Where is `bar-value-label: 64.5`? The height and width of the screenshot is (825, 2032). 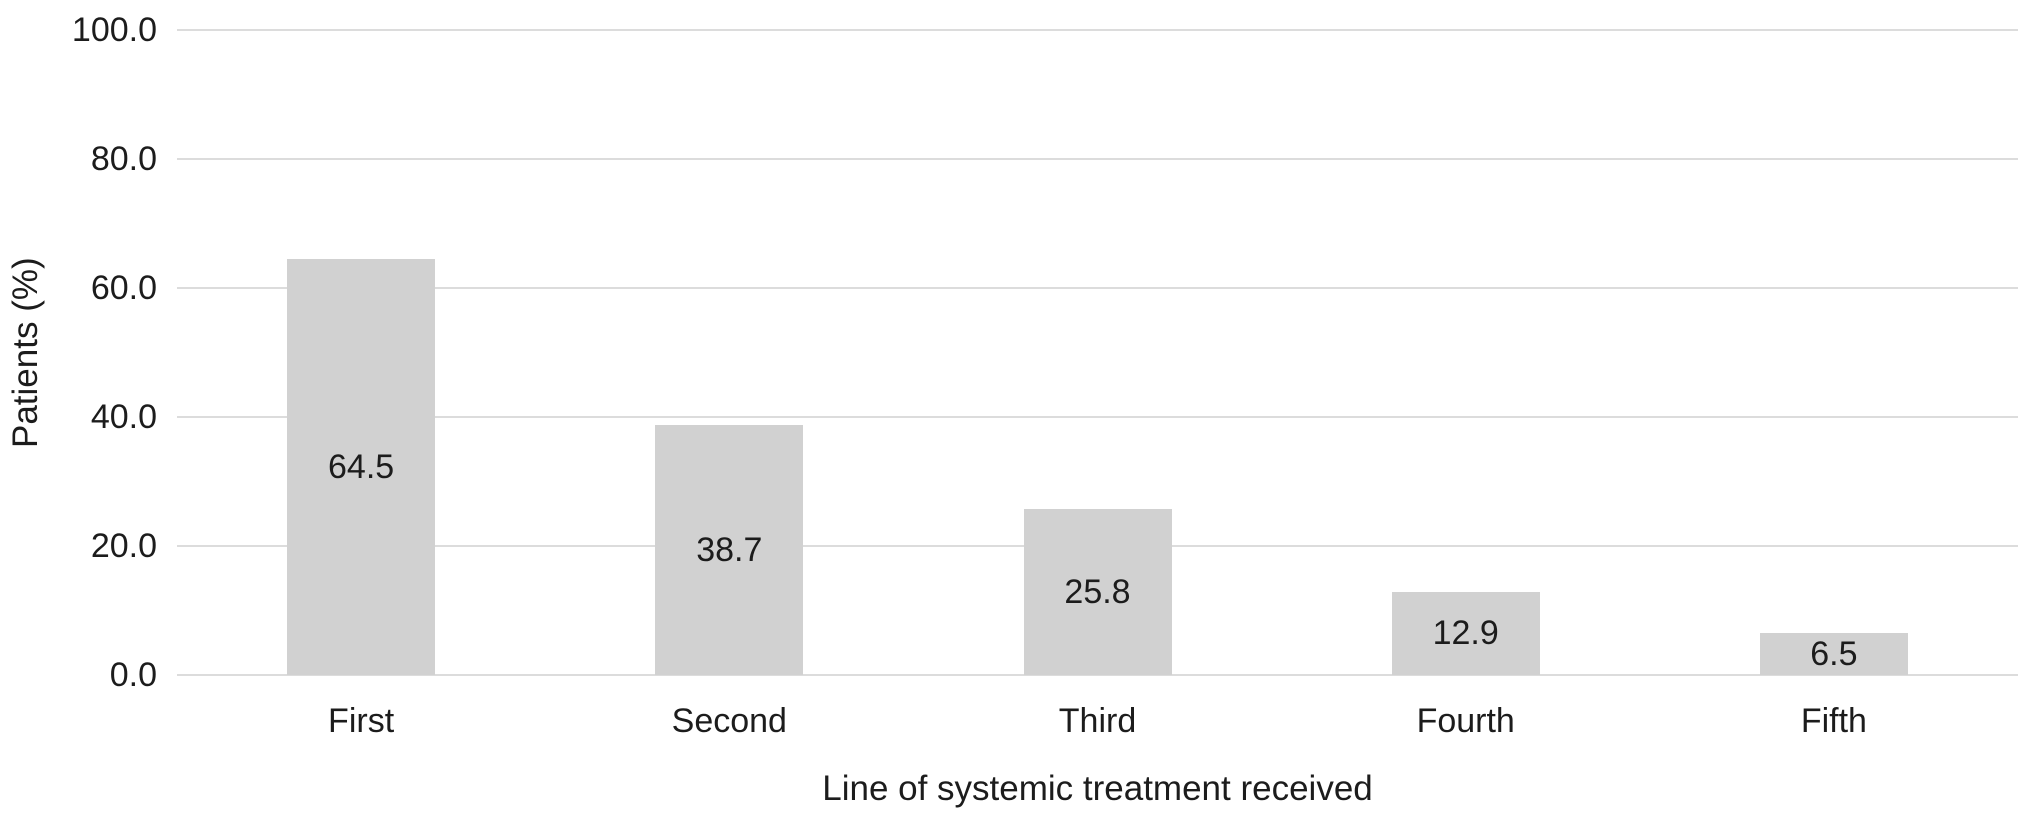 bar-value-label: 64.5 is located at coordinates (361, 466).